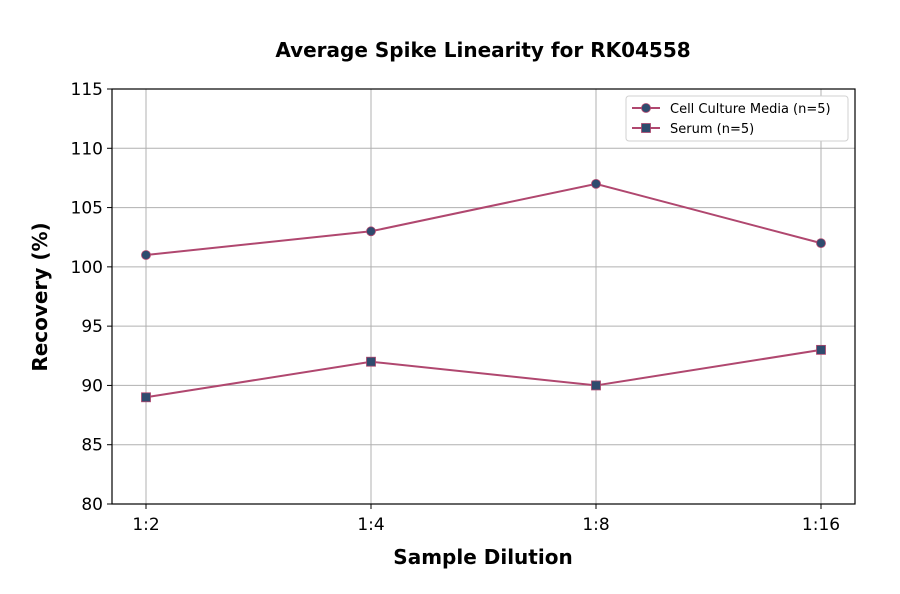  I want to click on x-tick-label: 1:16, so click(821, 525).